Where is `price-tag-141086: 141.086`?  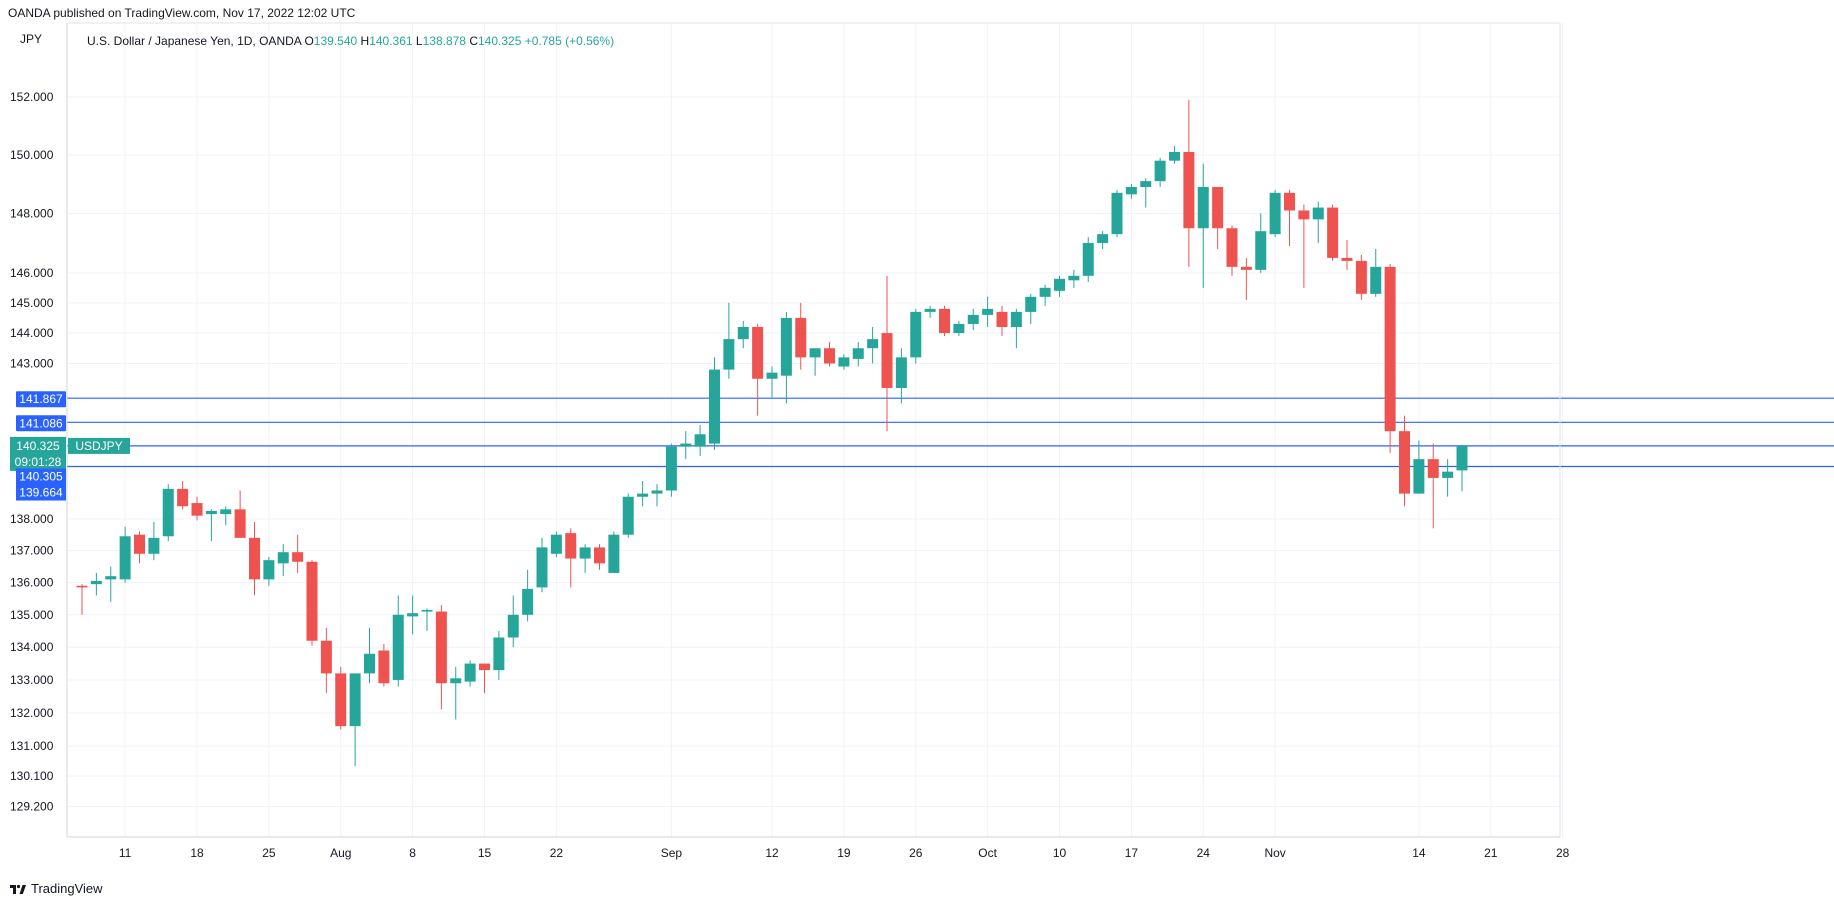
price-tag-141086: 141.086 is located at coordinates (41, 423).